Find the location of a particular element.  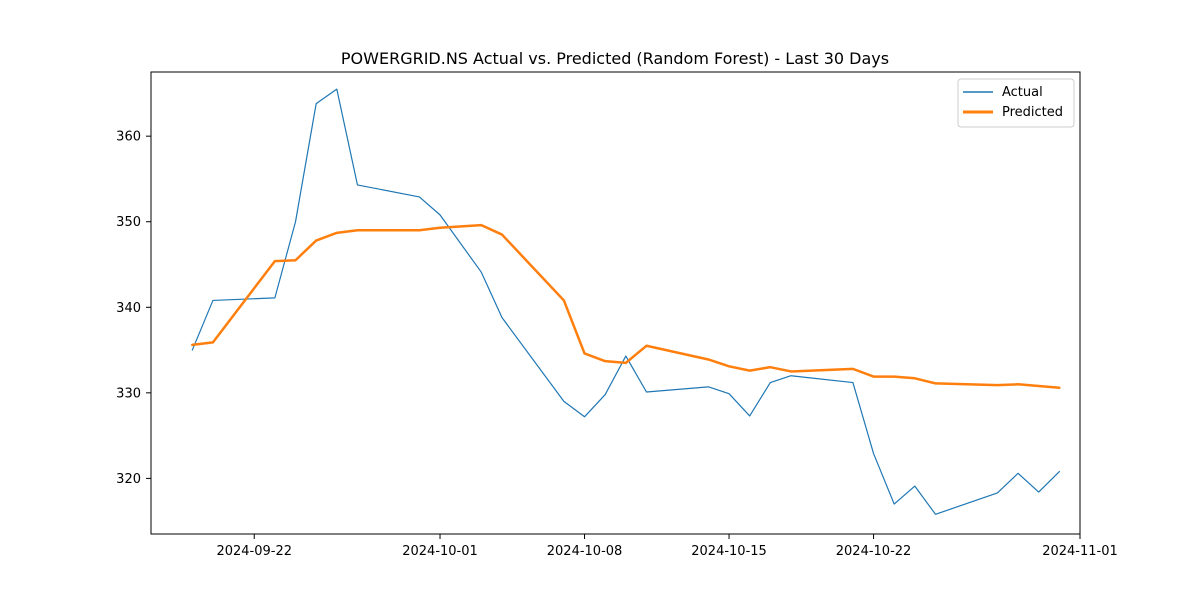

legend-box is located at coordinates (1016, 103).